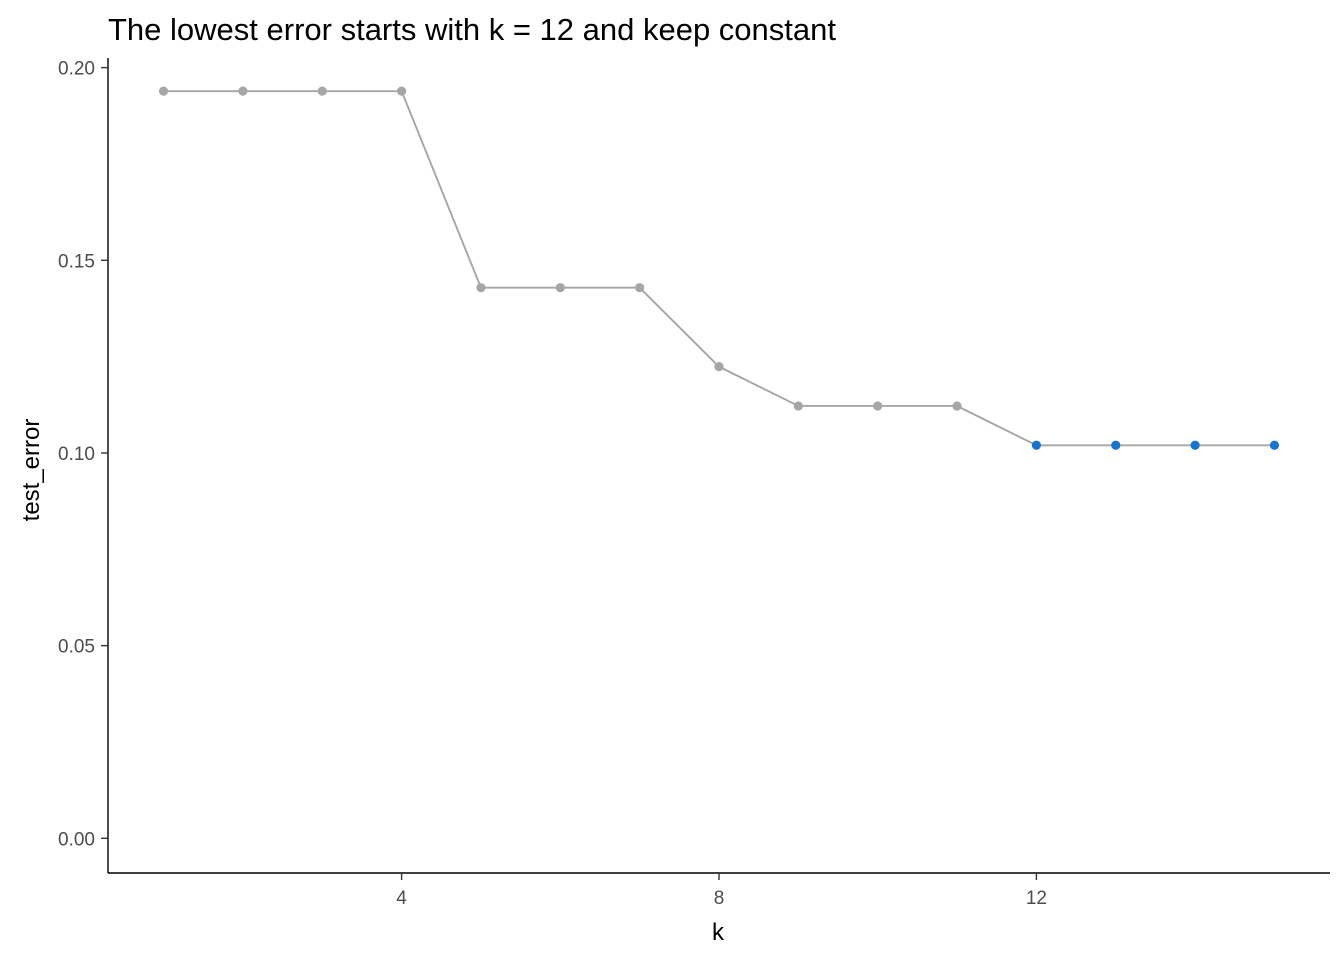 The width and height of the screenshot is (1344, 960). What do you see at coordinates (1036, 898) in the screenshot?
I see `x-tick-label: 12` at bounding box center [1036, 898].